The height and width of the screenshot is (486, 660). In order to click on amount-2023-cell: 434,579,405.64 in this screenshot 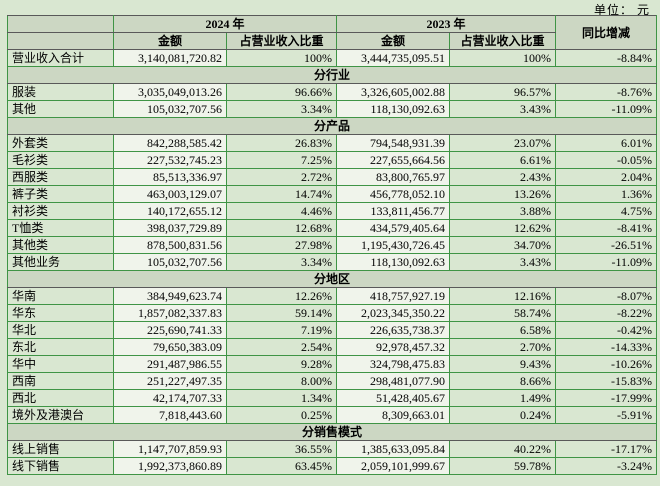, I will do `click(393, 228)`.